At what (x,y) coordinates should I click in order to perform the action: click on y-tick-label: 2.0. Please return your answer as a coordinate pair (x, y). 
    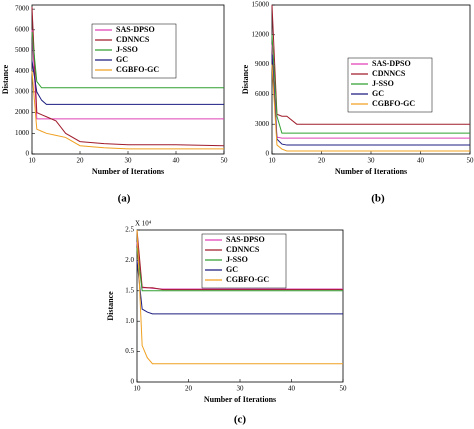
    Looking at the image, I should click on (129, 260).